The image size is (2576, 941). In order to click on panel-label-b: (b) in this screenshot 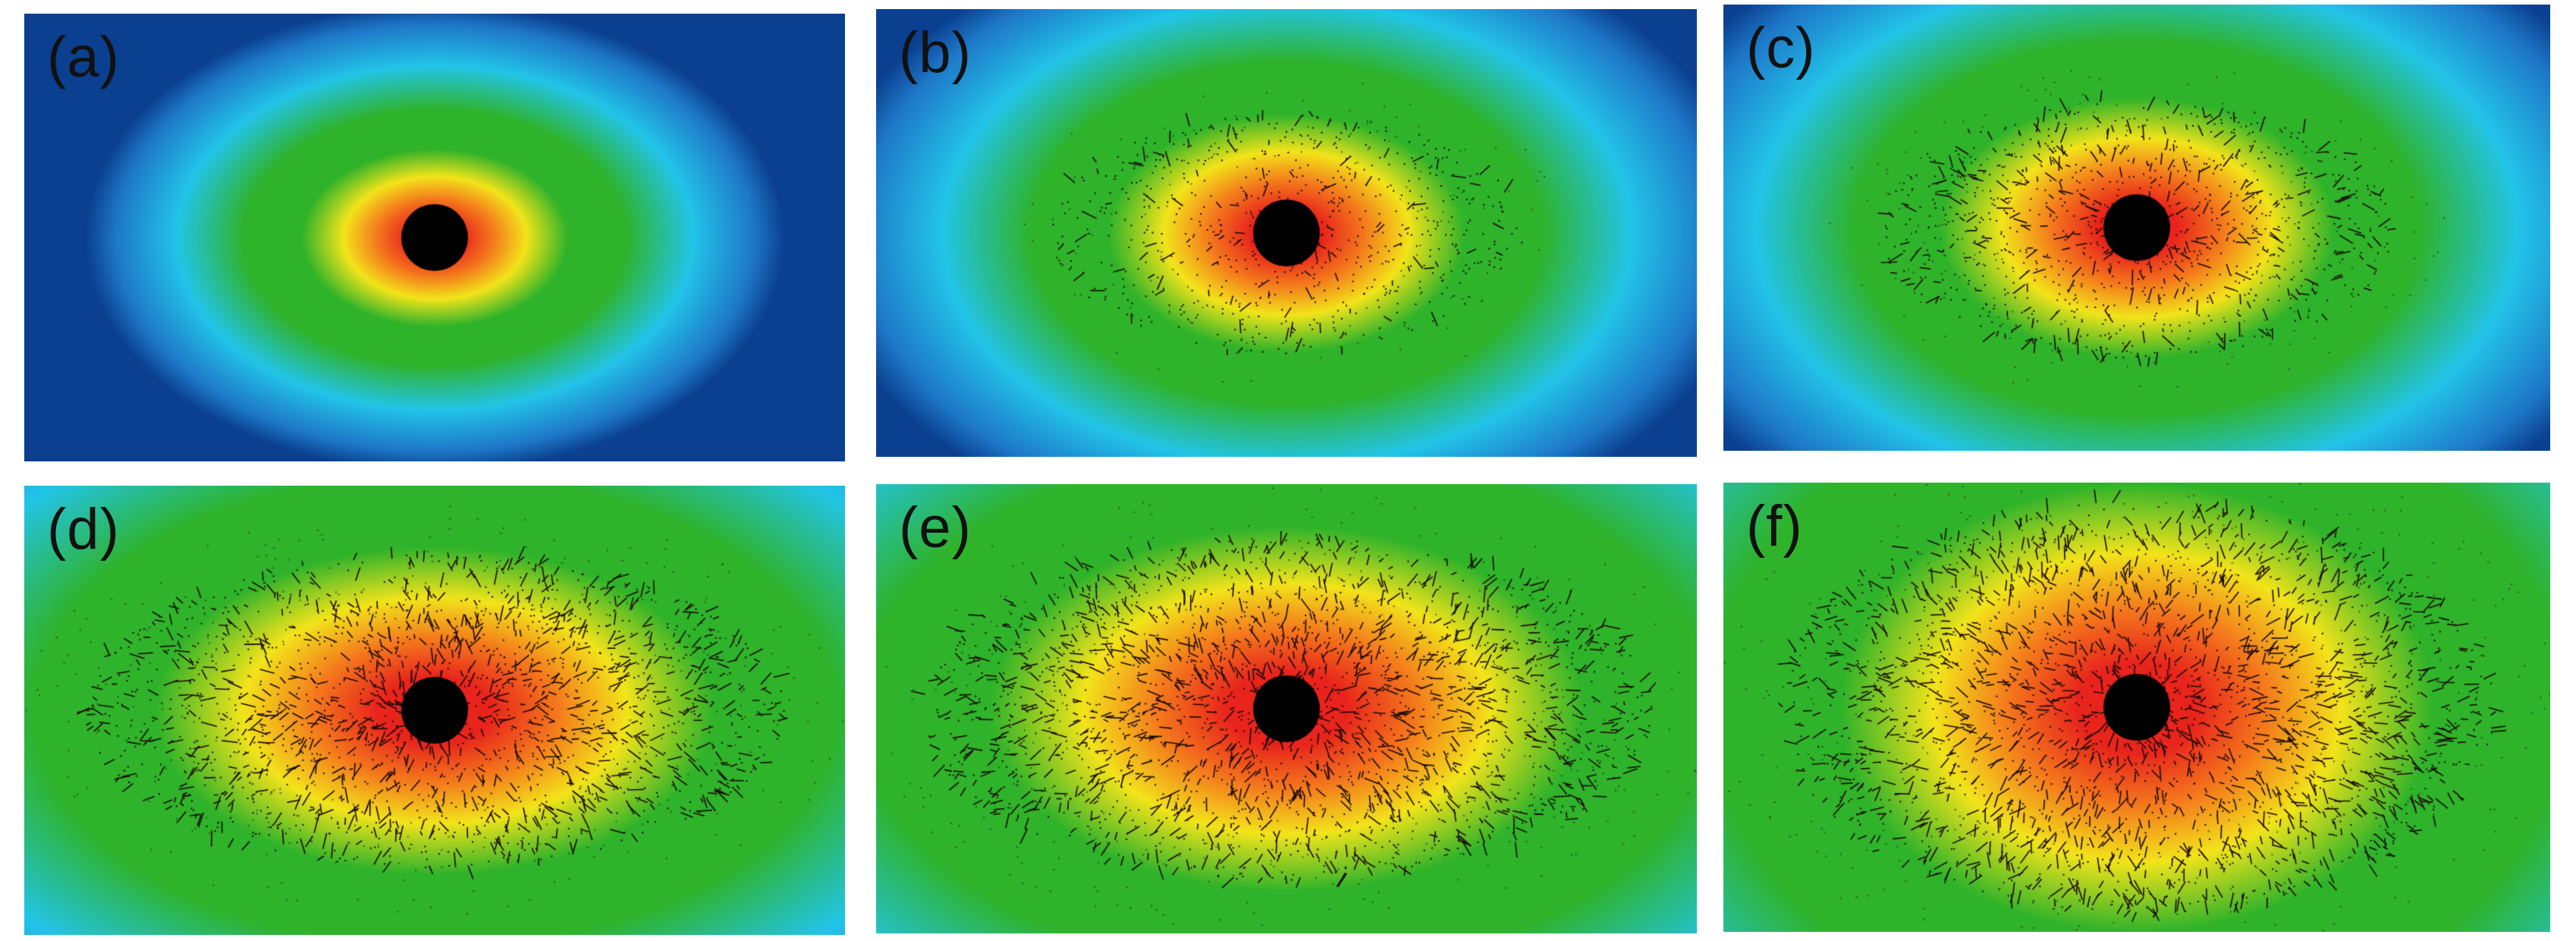, I will do `click(935, 52)`.